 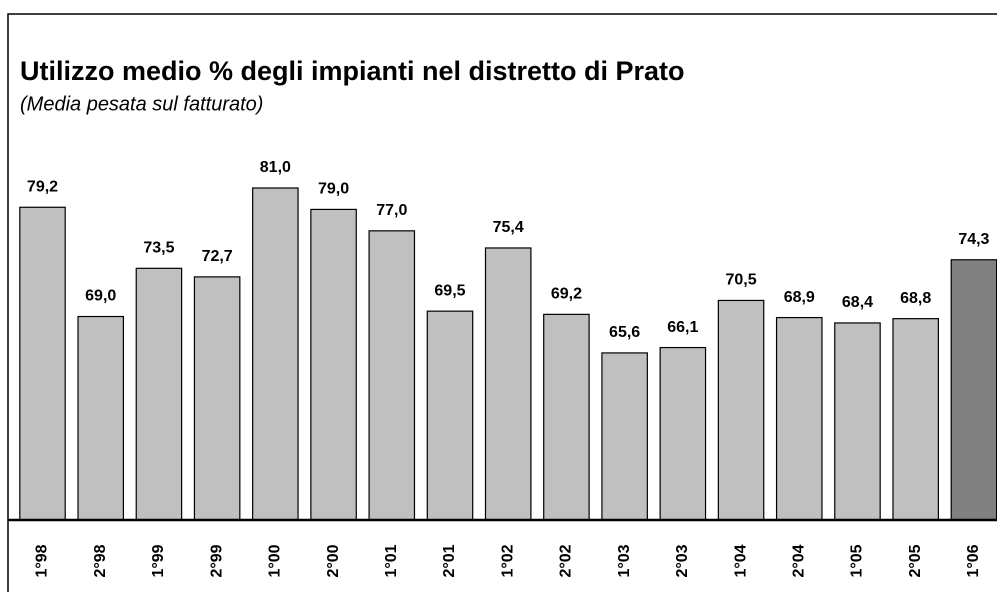 I want to click on value-label: 79,2, so click(x=42, y=186).